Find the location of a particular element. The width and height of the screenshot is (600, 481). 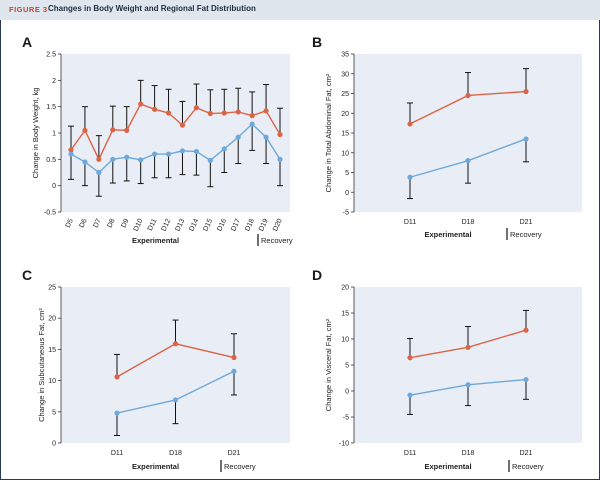

y-tick-label: 0.5 is located at coordinates (51, 160).